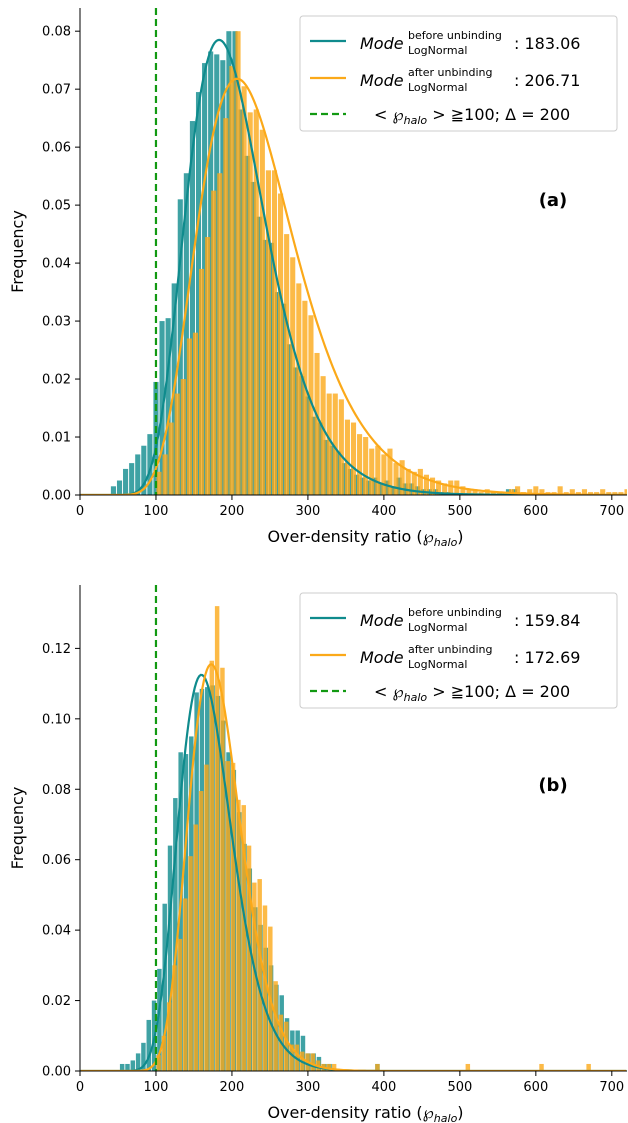 The height and width of the screenshot is (1123, 628). What do you see at coordinates (437, 87) in the screenshot?
I see `legend-sub-after: LogNormal` at bounding box center [437, 87].